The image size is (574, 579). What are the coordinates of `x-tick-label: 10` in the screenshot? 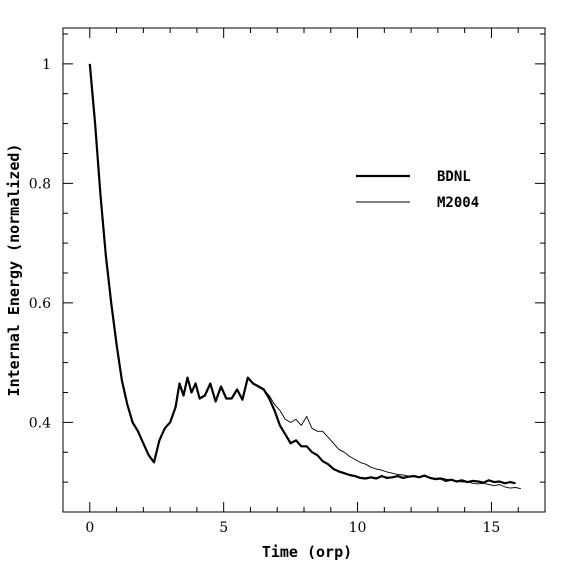 It's located at (358, 528).